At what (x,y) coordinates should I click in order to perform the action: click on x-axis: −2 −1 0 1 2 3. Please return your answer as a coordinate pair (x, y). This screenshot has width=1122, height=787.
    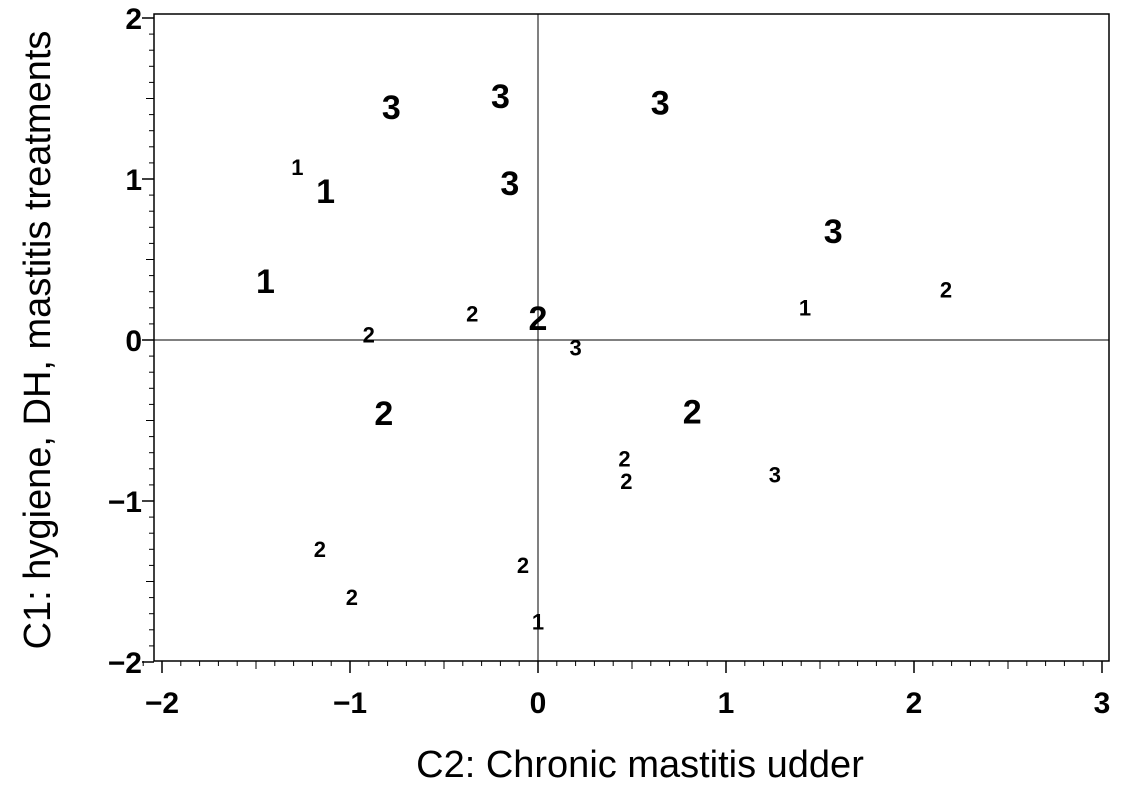
    Looking at the image, I should click on (626, 690).